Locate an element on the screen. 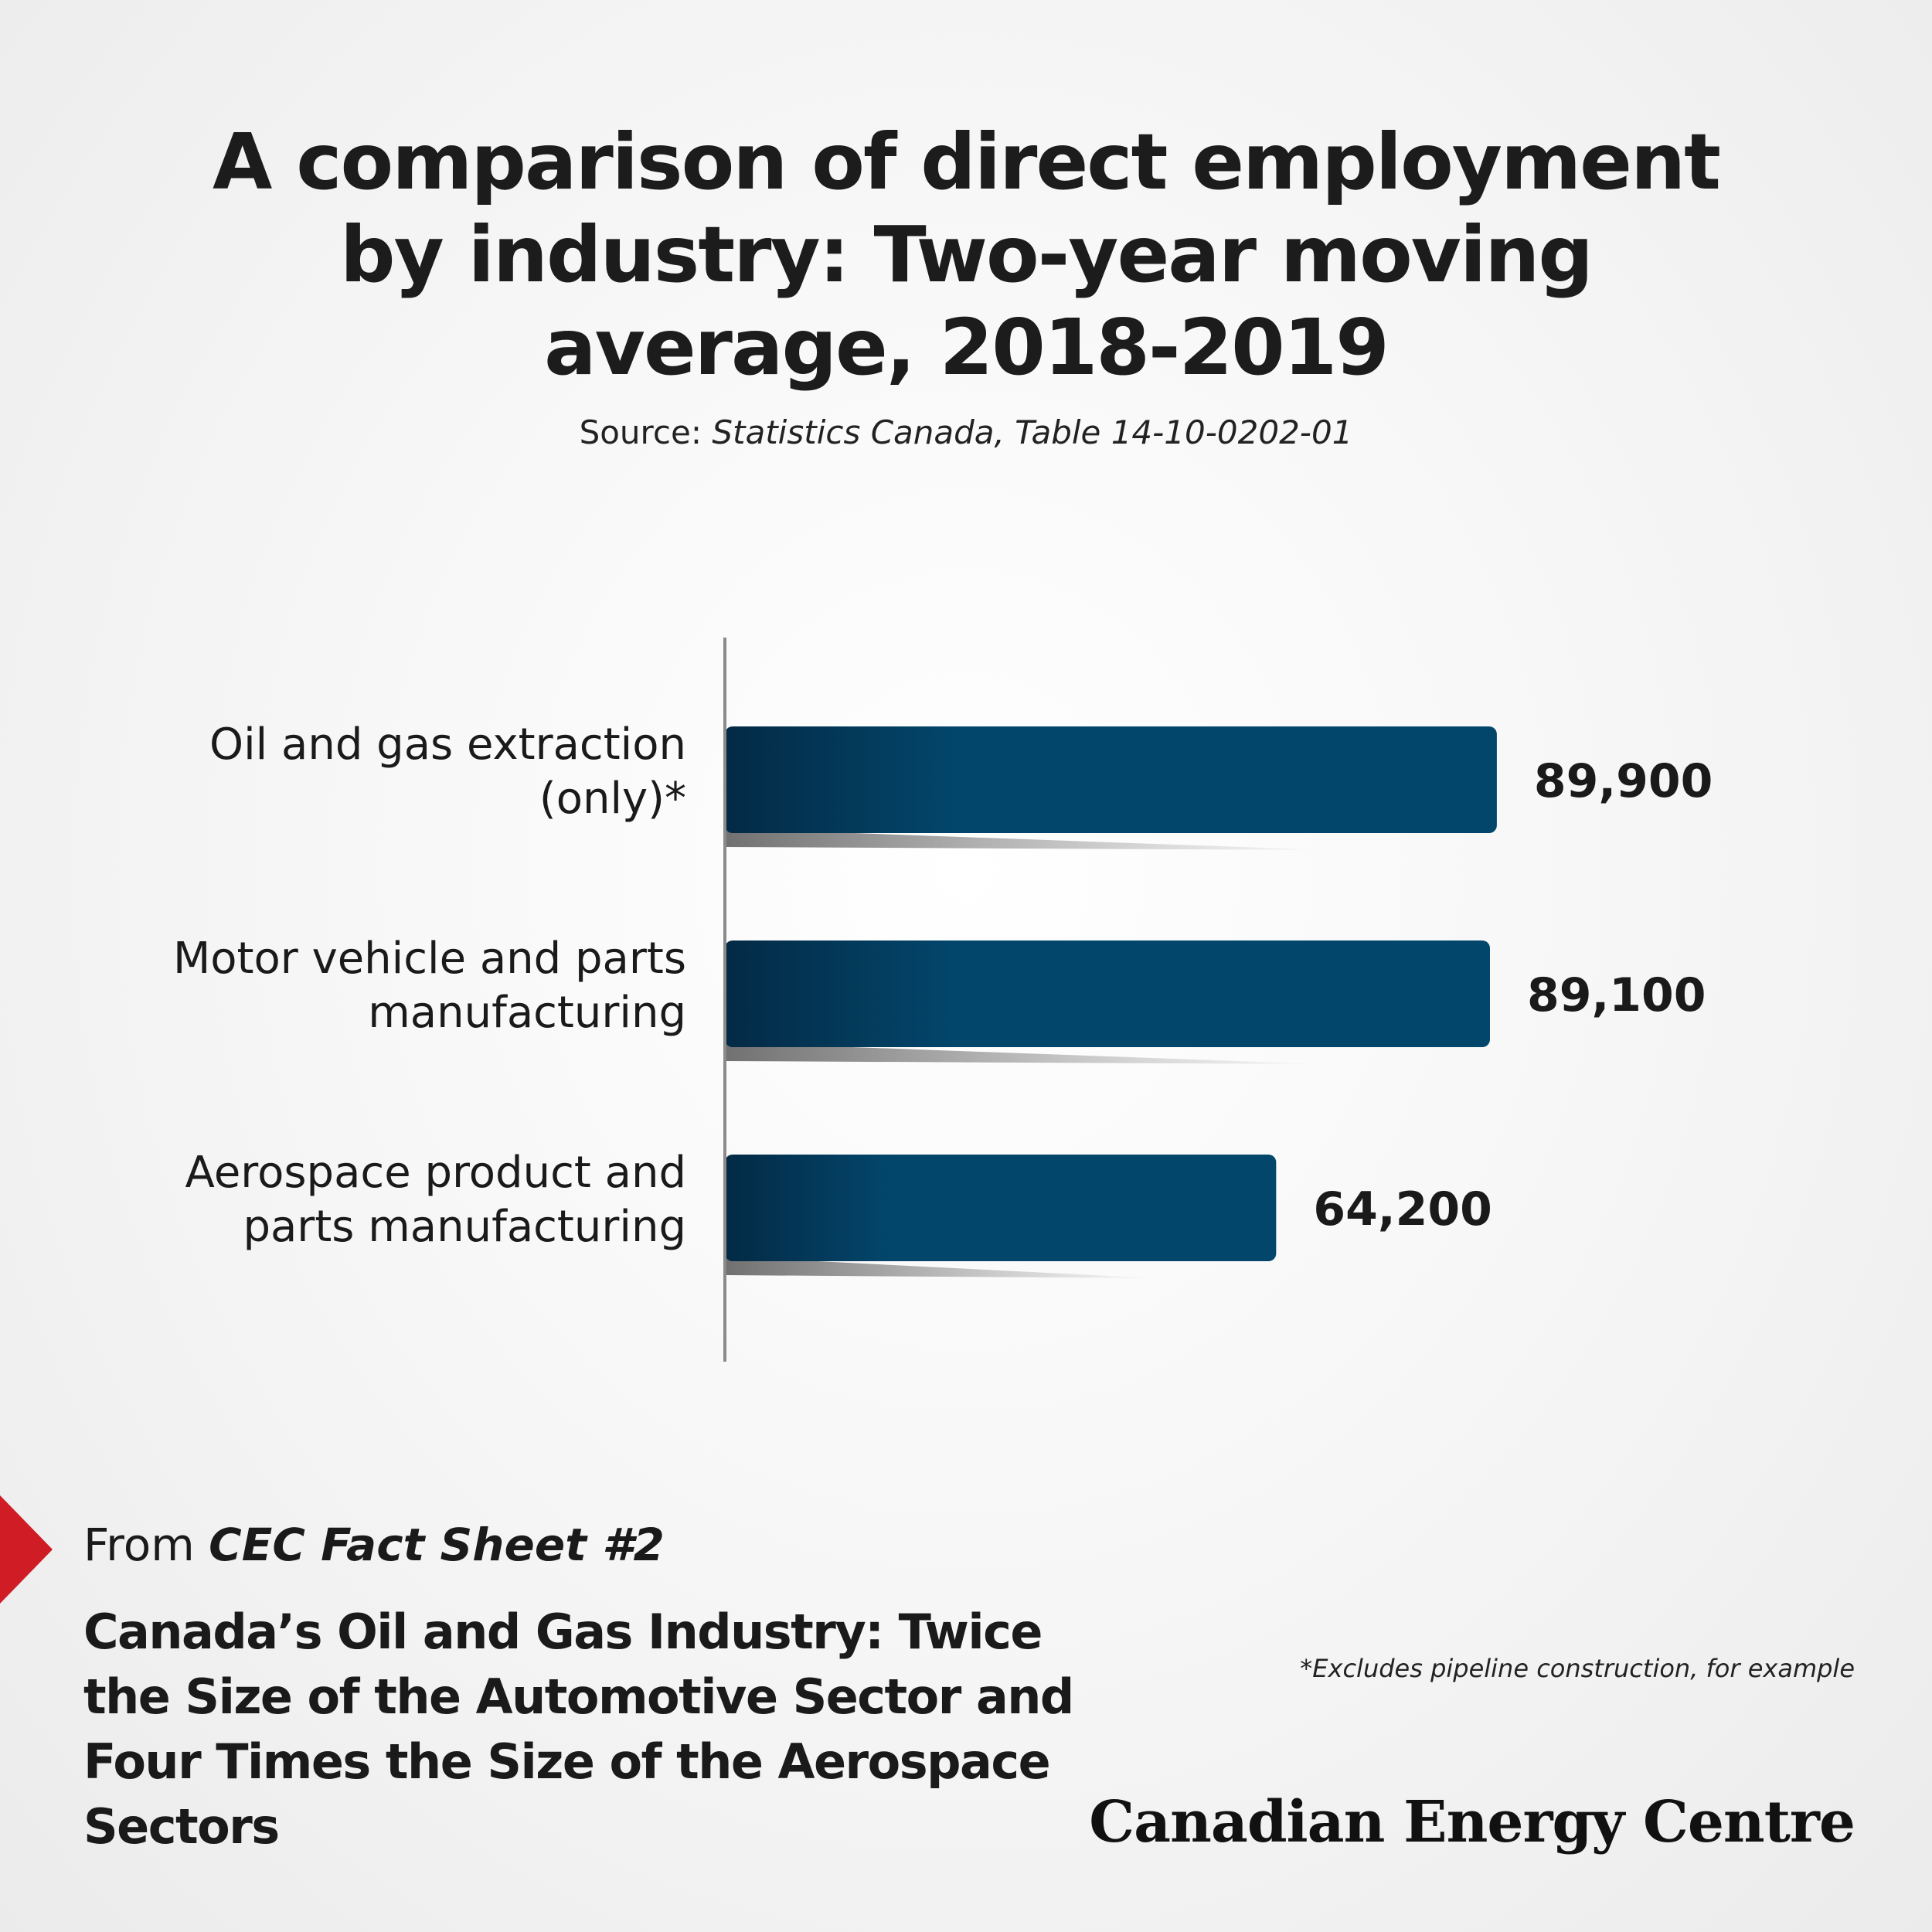 This screenshot has width=1932, height=1932. category-label: Motor vehicle and parts manufacturing is located at coordinates (429, 986).